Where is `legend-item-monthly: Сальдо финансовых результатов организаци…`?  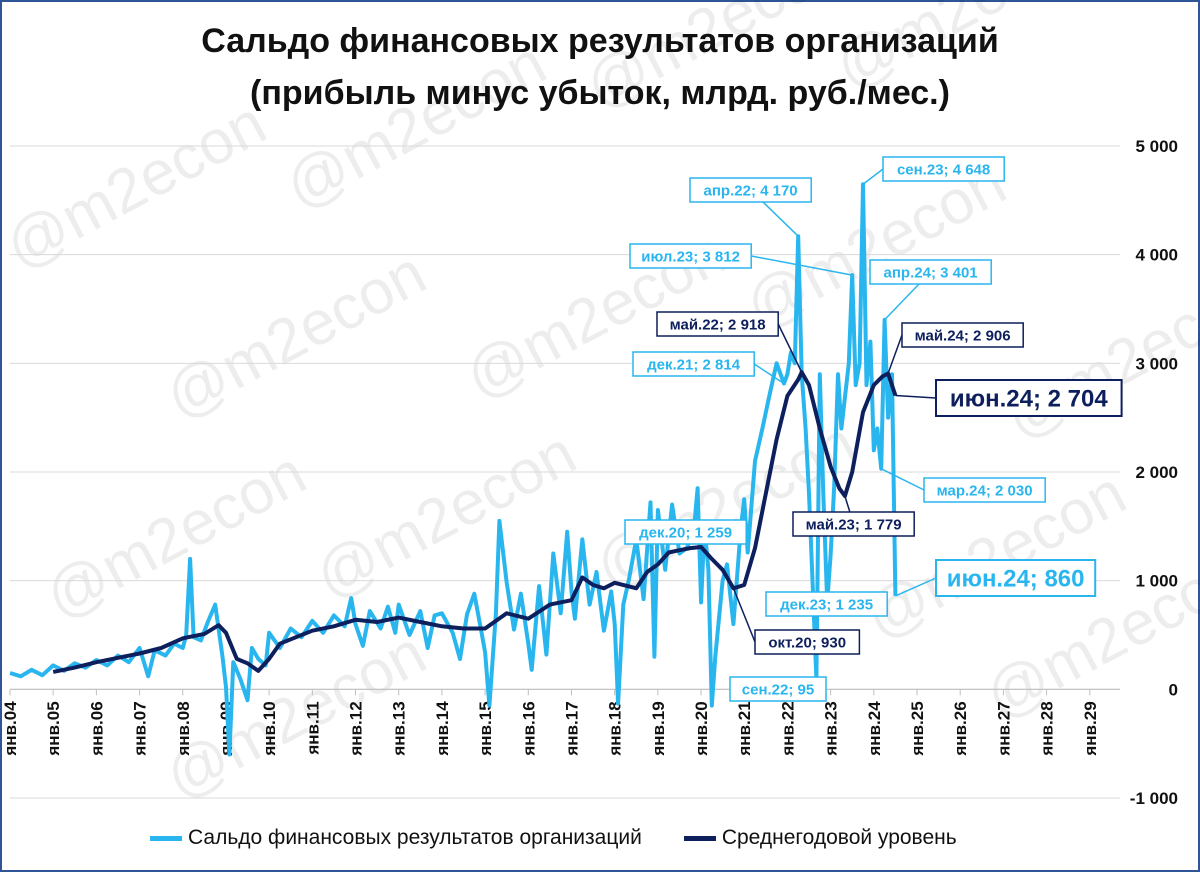
legend-item-monthly: Сальдо финансовых результатов организаци… is located at coordinates (396, 838).